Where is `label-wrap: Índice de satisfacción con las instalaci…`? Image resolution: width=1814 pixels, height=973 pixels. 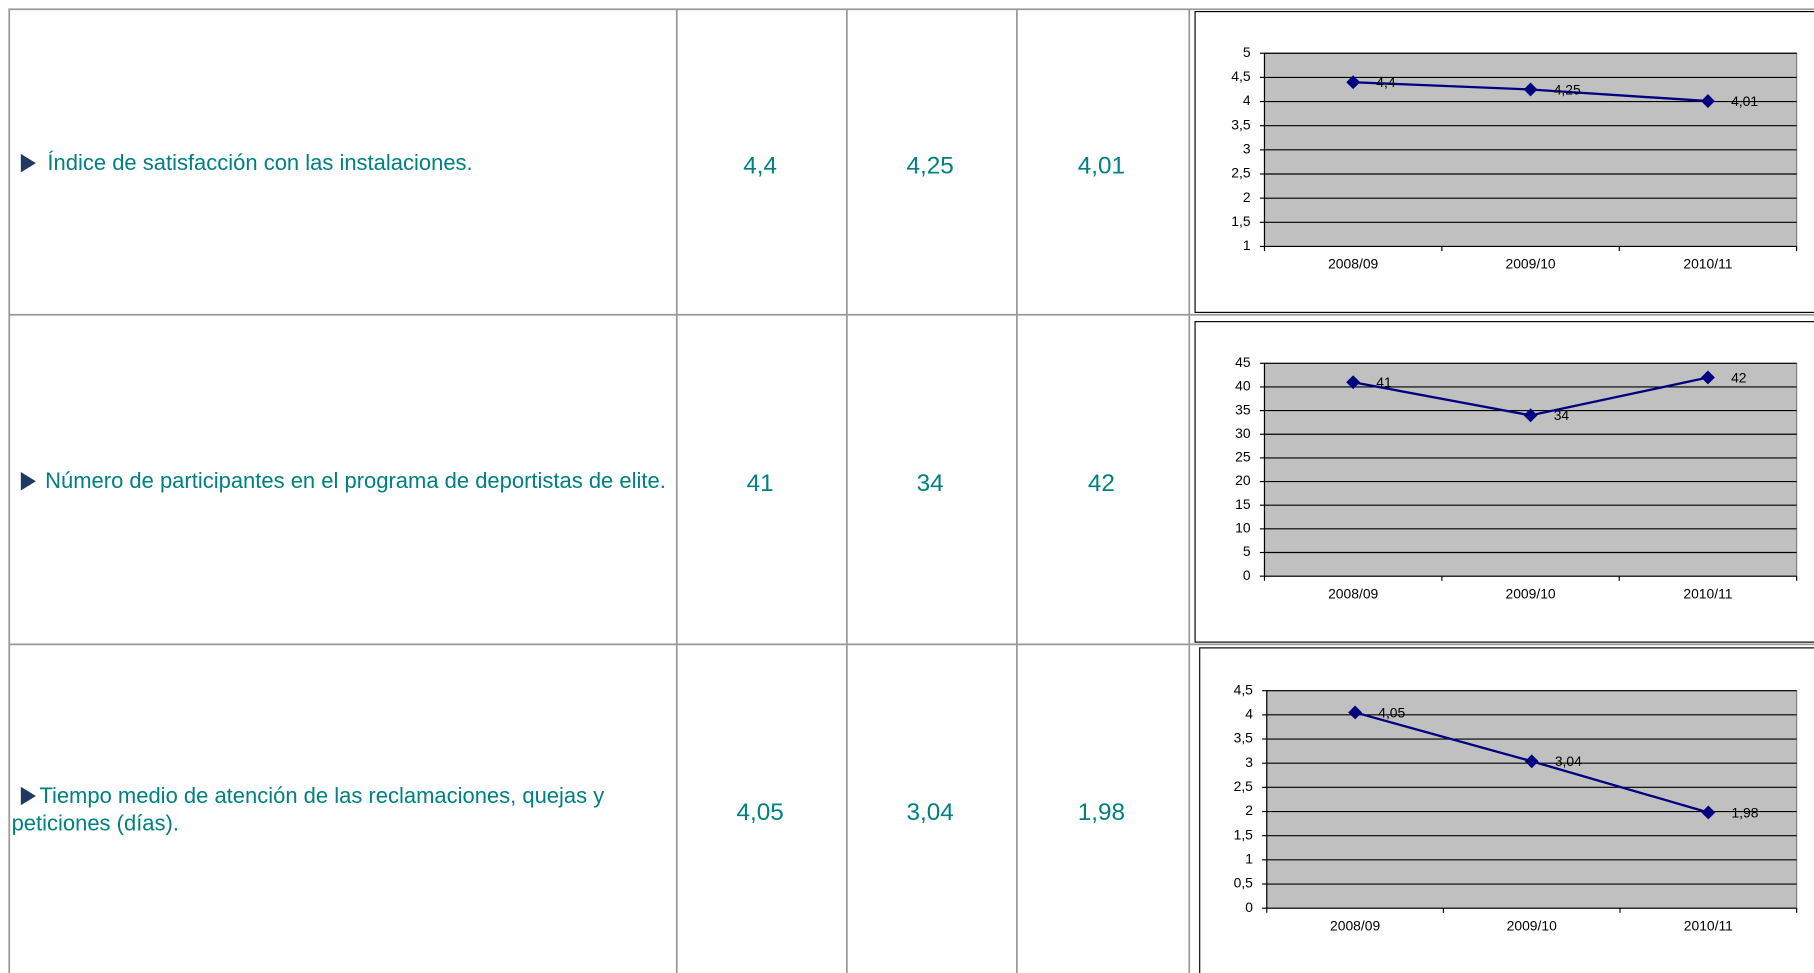 label-wrap: Índice de satisfacción con las instalaci… is located at coordinates (344, 161).